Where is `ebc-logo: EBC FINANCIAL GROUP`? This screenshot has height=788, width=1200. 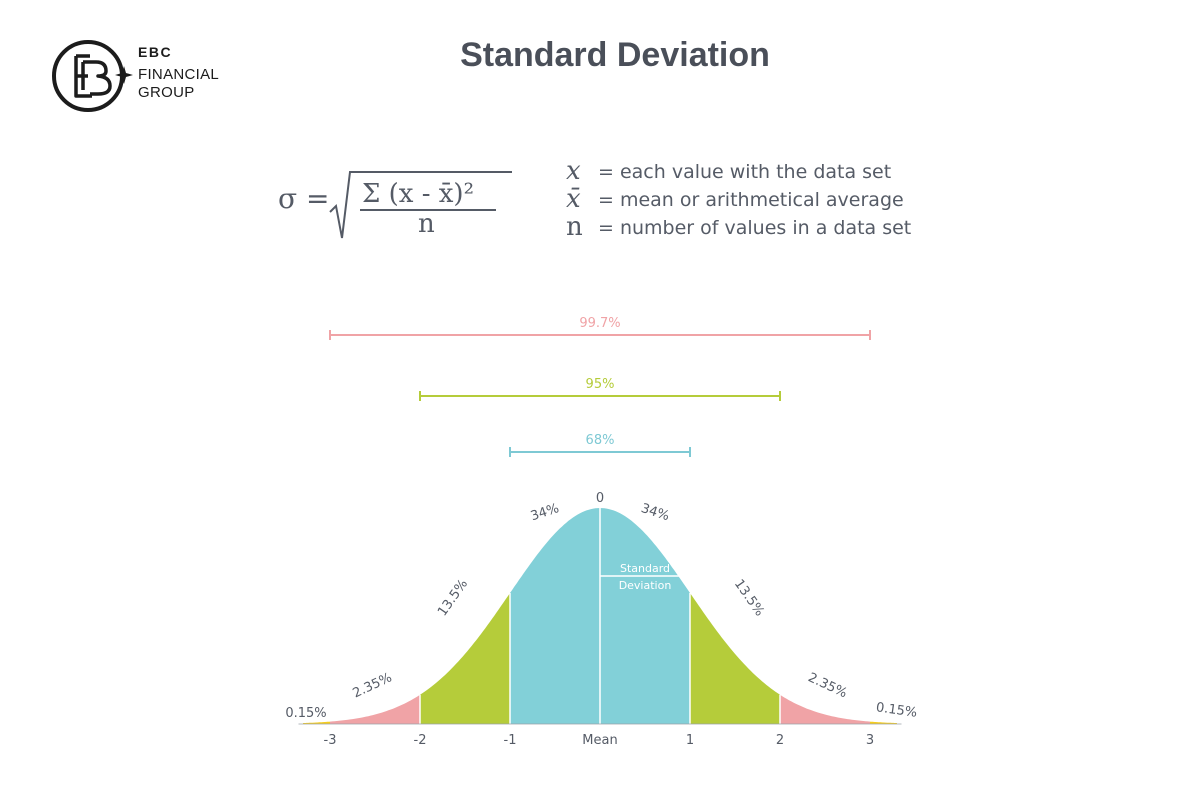 ebc-logo: EBC FINANCIAL GROUP is located at coordinates (145, 76).